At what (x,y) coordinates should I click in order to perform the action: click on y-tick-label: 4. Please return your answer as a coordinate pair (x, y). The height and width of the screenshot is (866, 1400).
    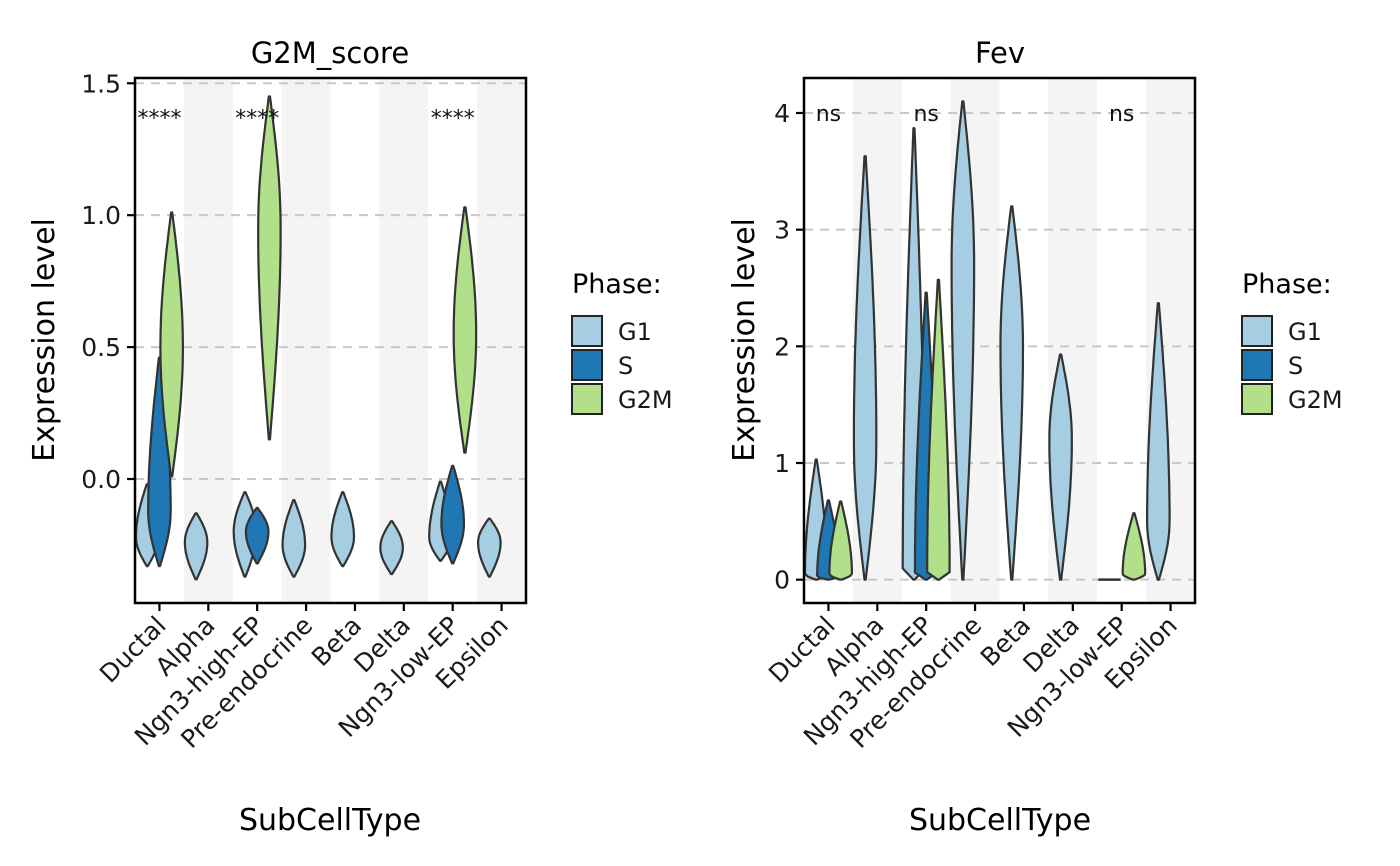
    Looking at the image, I should click on (782, 113).